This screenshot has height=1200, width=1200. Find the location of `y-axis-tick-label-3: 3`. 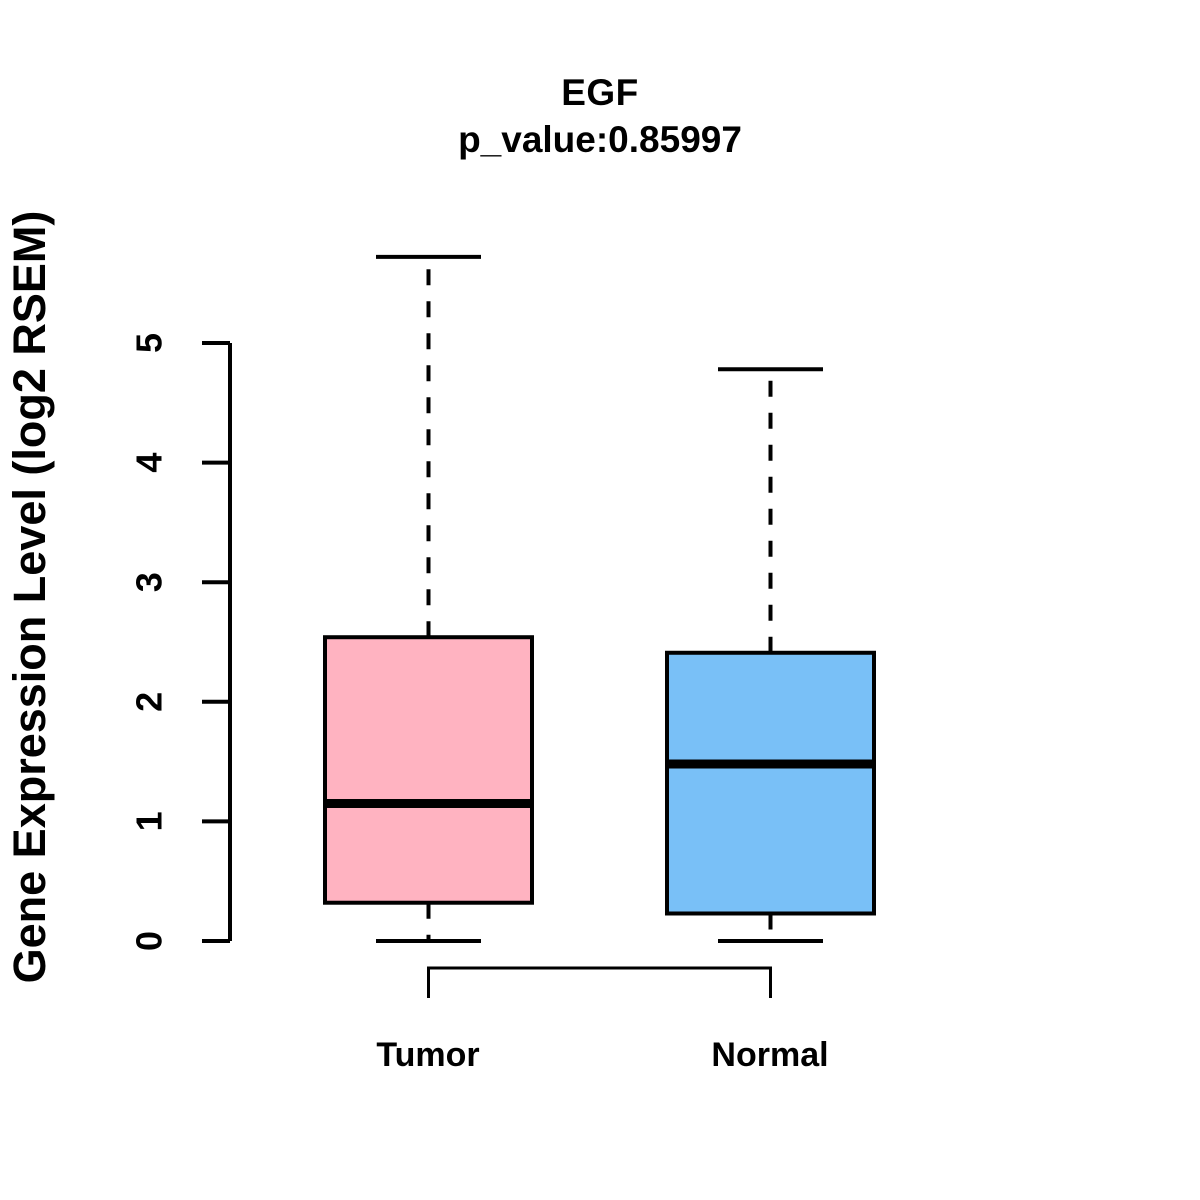

y-axis-tick-label-3: 3 is located at coordinates (149, 582).